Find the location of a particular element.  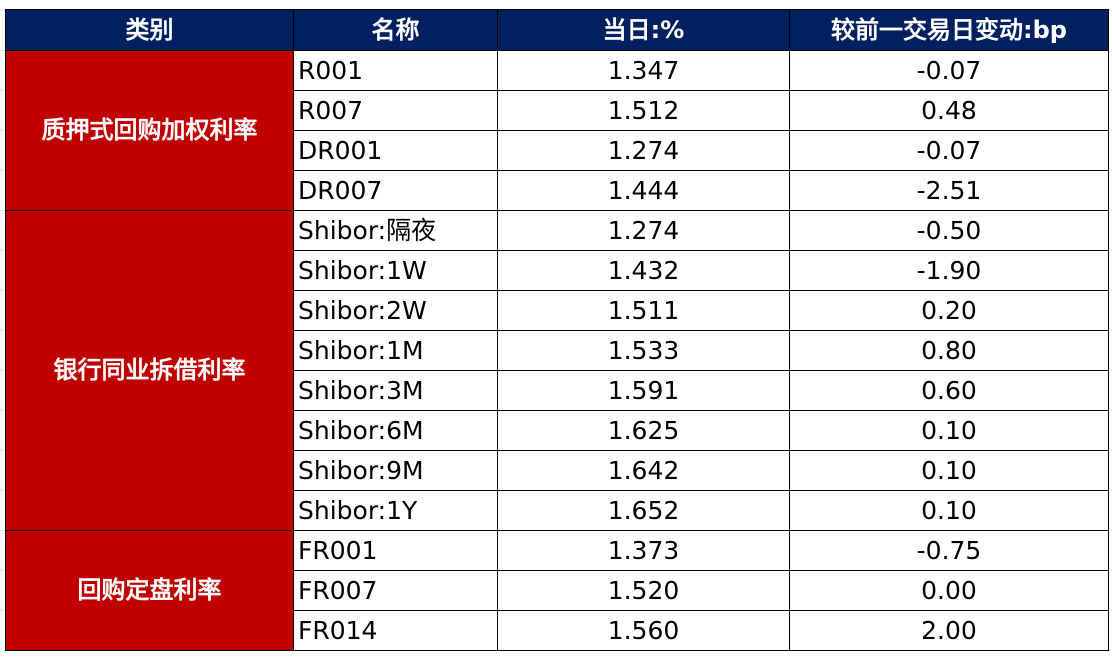

name-cell: Shibor:隔夜 is located at coordinates (395, 230).